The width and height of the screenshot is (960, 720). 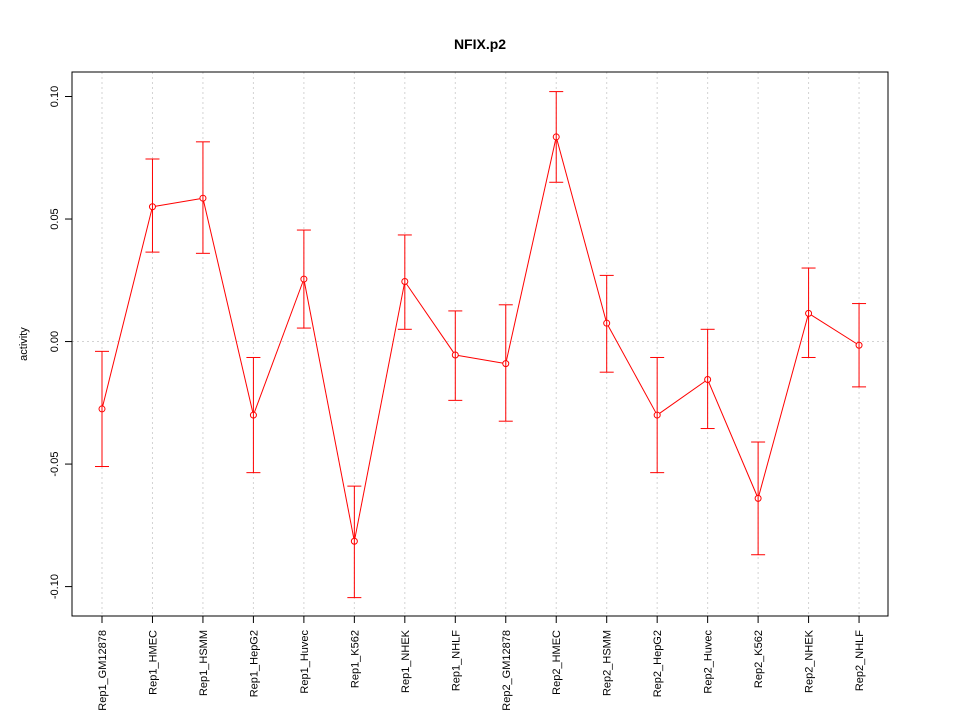 What do you see at coordinates (709, 662) in the screenshot?
I see `x-tick-label: Rep2_Huvec` at bounding box center [709, 662].